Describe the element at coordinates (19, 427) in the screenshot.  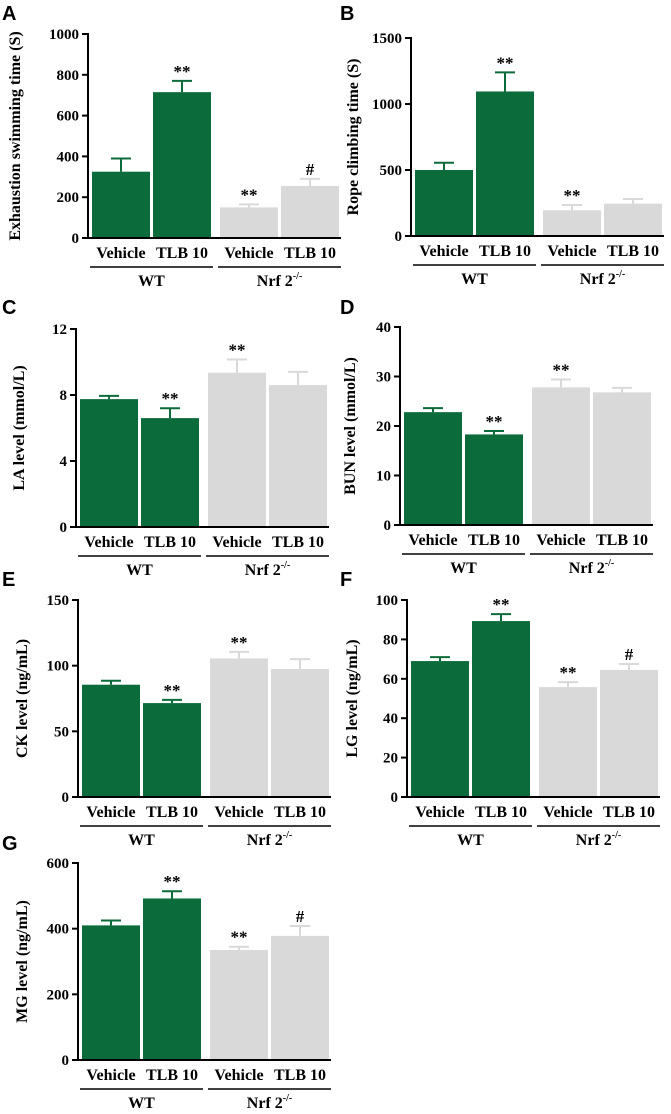
I see `y-axis-label: LA level (mmol/L)` at that location.